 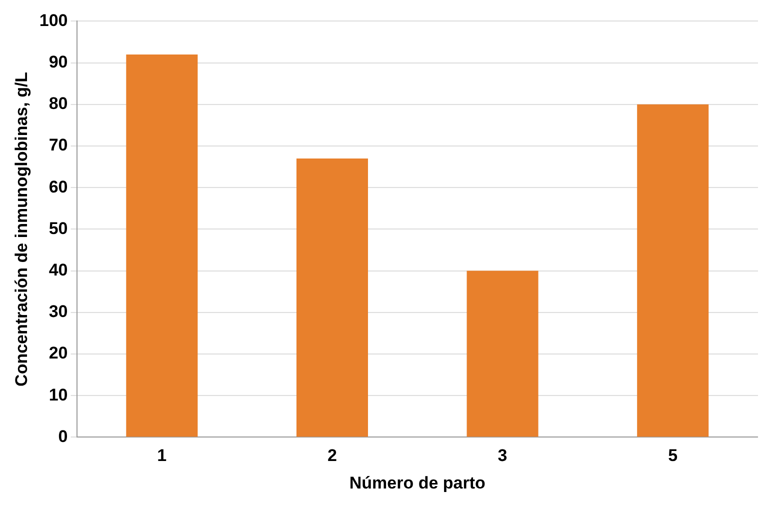 I want to click on x-tick-label: 5, so click(x=673, y=456).